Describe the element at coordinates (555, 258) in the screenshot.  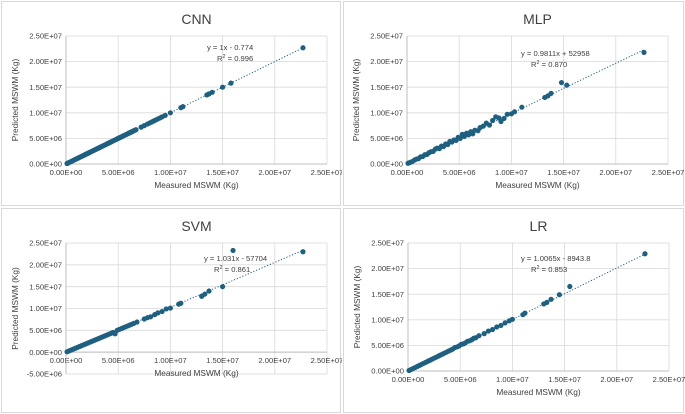
I see `trendline-equation: y = 1.0065x - 8943.8` at that location.